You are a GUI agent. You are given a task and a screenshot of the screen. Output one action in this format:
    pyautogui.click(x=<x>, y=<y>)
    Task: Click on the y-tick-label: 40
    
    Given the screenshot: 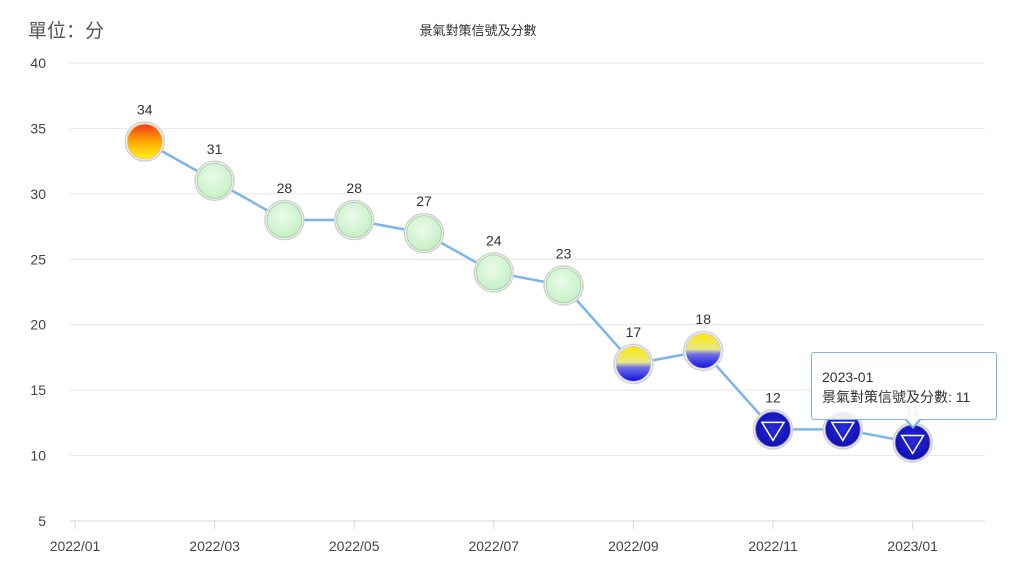 What is the action you would take?
    pyautogui.click(x=38, y=63)
    